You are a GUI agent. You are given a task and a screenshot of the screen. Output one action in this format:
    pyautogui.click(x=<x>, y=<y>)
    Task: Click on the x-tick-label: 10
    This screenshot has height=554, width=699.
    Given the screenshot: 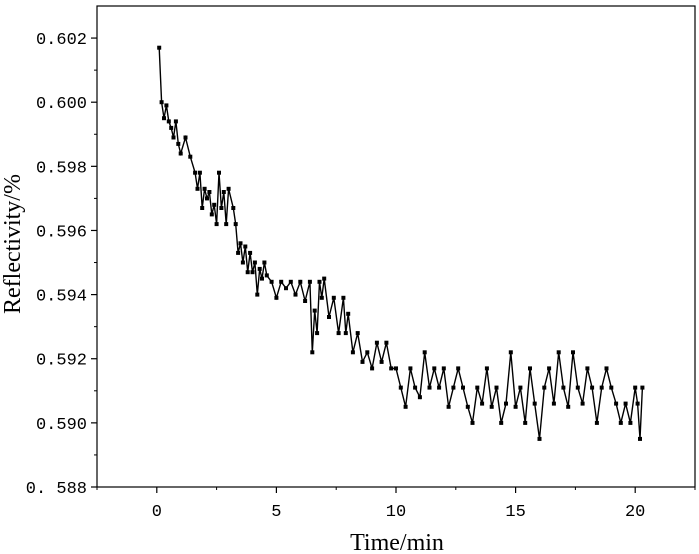 What is the action you would take?
    pyautogui.click(x=396, y=512)
    